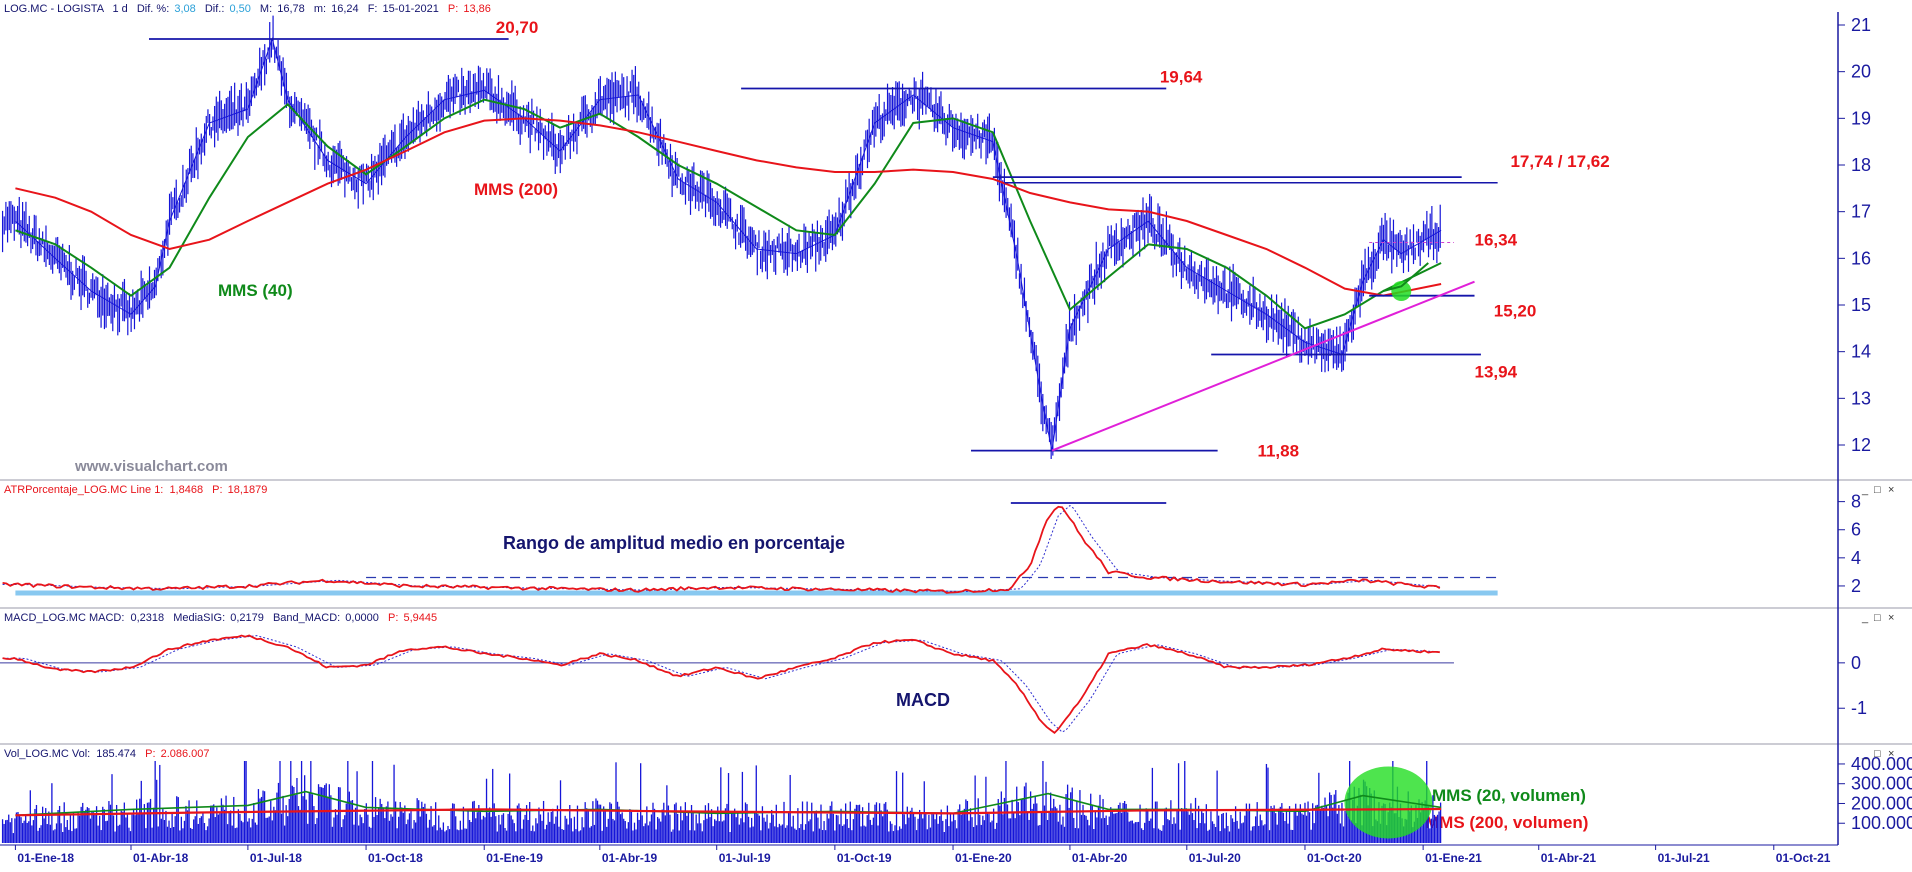 The image size is (1912, 872). I want to click on x-tick-label: 01-Oct-21, so click(1803, 858).